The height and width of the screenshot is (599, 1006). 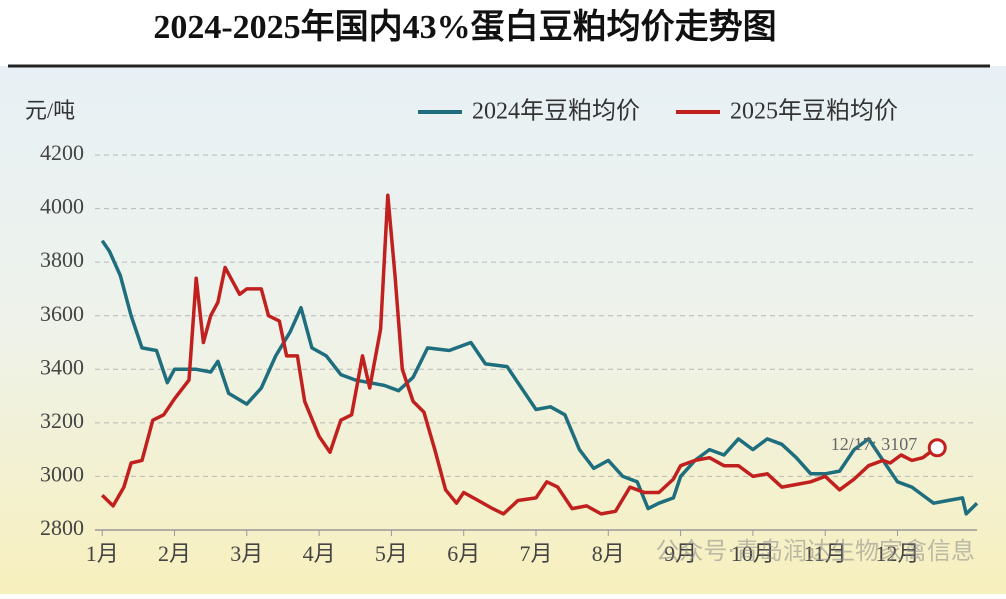 What do you see at coordinates (62, 259) in the screenshot?
I see `y-tick-label: 3800` at bounding box center [62, 259].